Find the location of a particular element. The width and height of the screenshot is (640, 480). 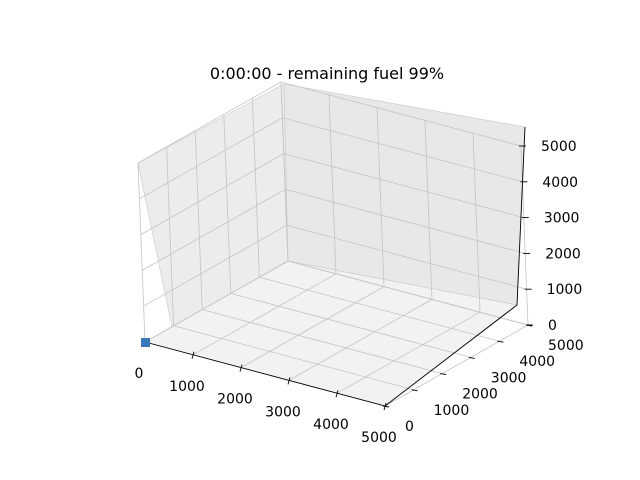

x-tick-label: 1000 is located at coordinates (187, 387).